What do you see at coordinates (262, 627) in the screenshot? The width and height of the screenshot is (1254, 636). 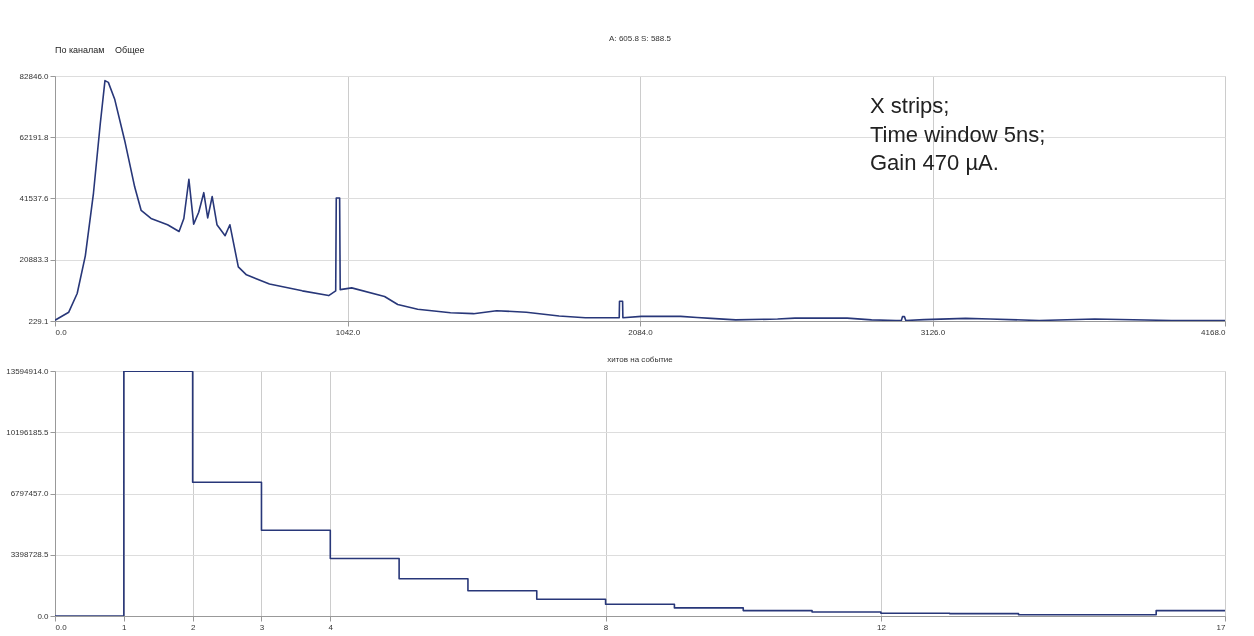 I see `x-tick-label: 3` at bounding box center [262, 627].